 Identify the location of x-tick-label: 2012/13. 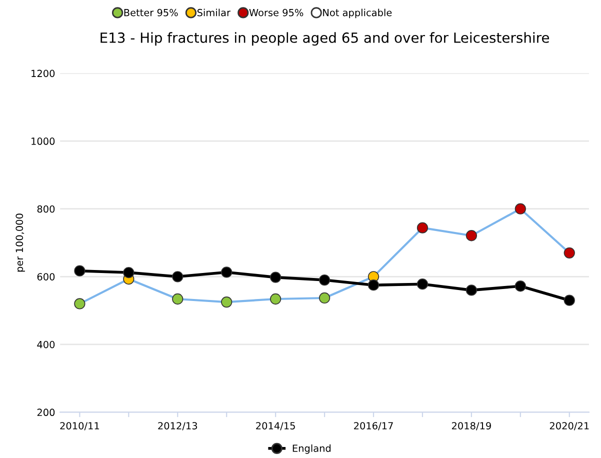
(178, 426).